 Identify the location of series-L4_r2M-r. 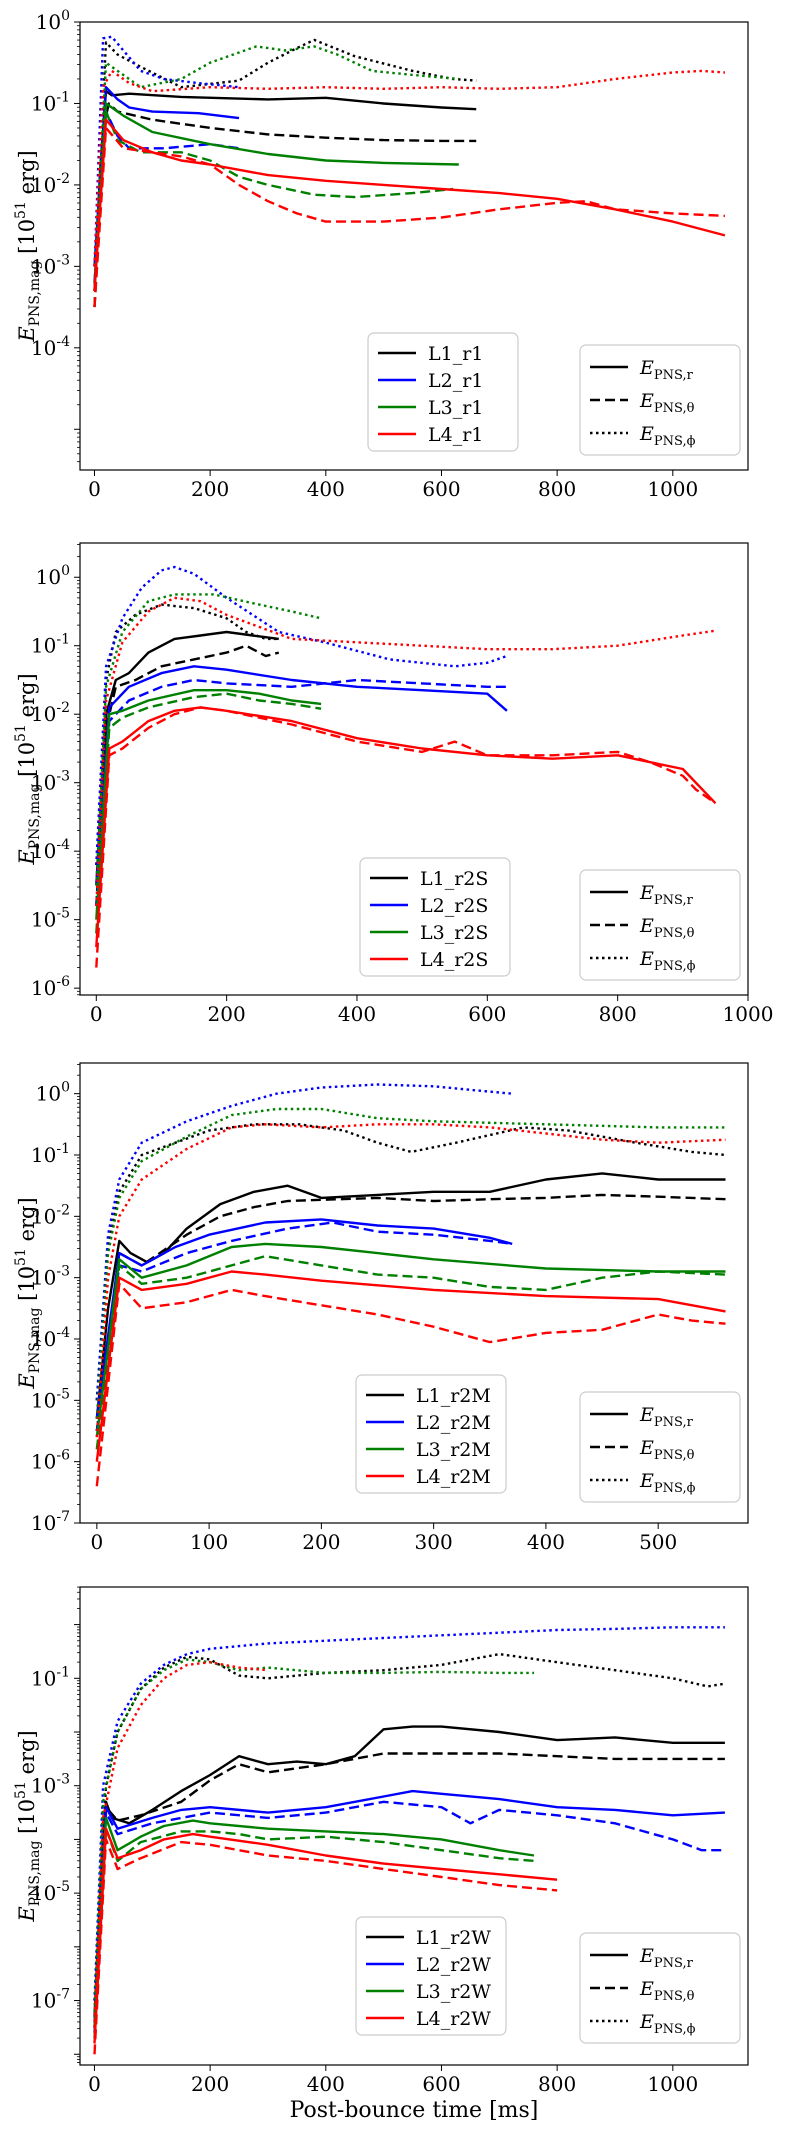
(410, 1366).